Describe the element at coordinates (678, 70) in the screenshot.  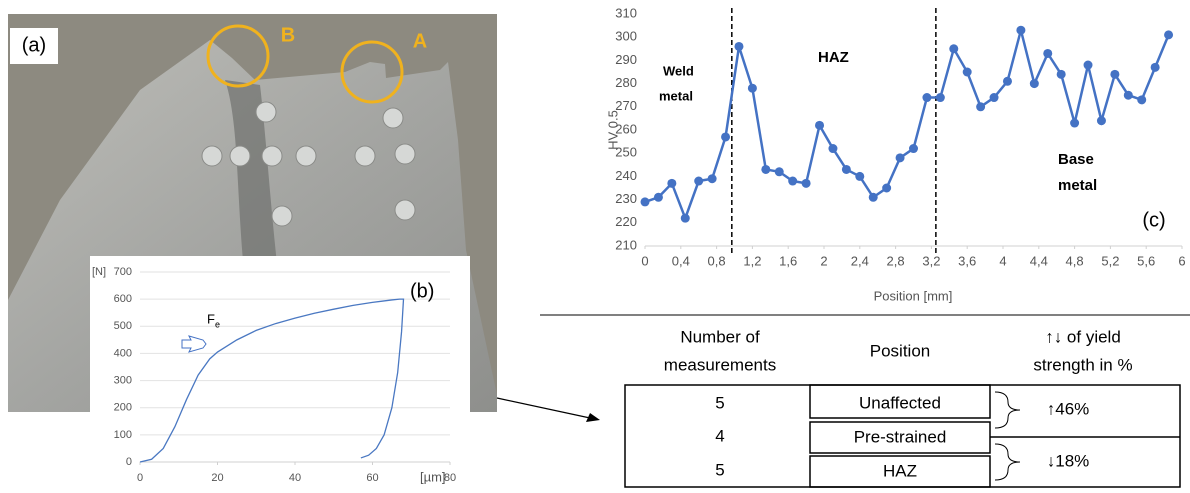
I see `zone-label: Weld` at that location.